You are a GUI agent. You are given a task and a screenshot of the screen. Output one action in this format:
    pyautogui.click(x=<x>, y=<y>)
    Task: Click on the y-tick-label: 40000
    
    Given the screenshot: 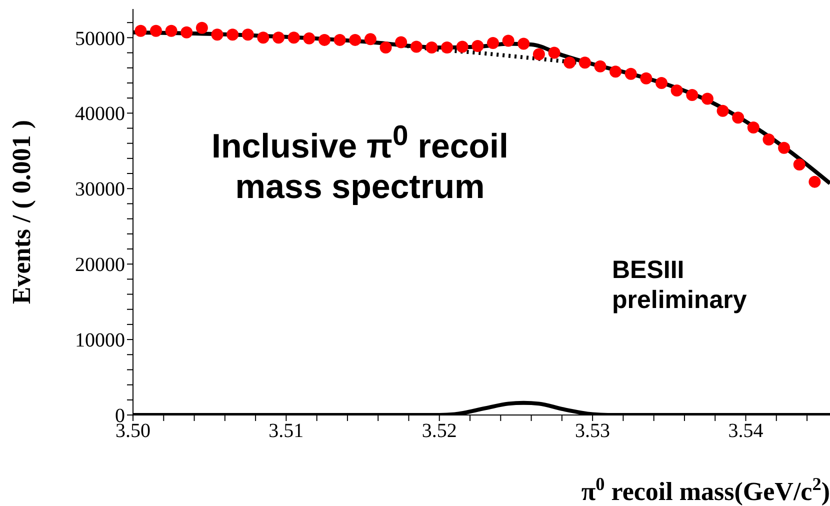 What is the action you would take?
    pyautogui.click(x=100, y=114)
    